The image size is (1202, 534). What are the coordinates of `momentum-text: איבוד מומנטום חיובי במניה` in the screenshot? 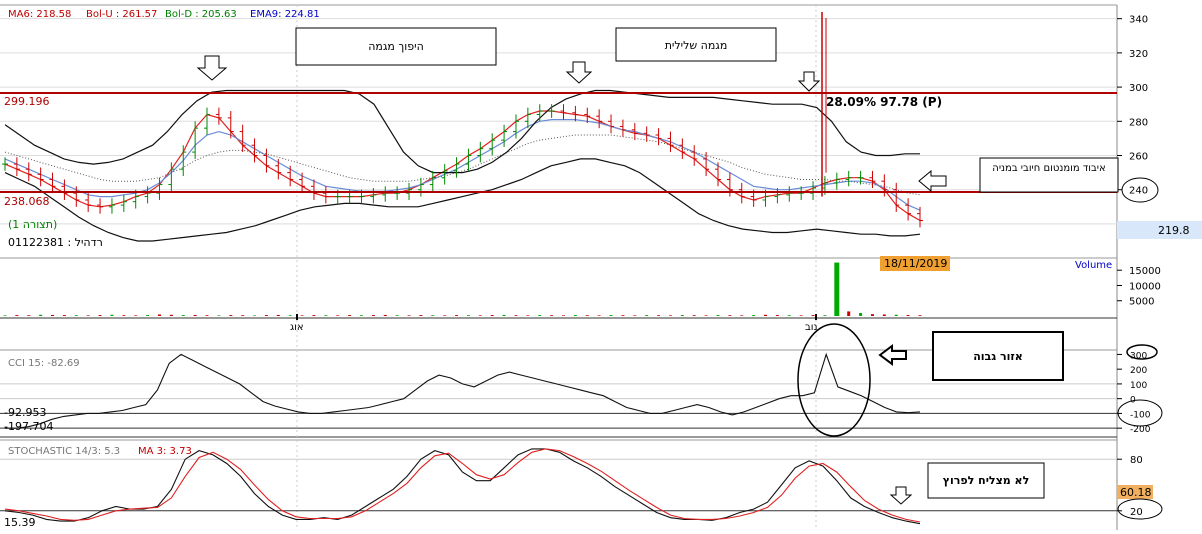 It's located at (1048, 168).